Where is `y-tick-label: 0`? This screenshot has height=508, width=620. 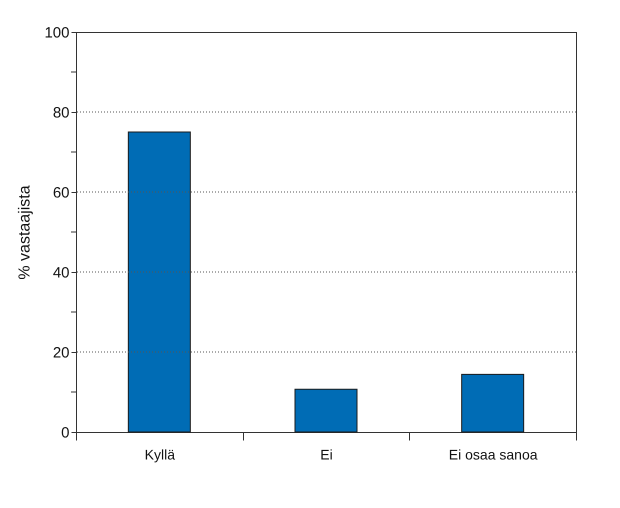 y-tick-label: 0 is located at coordinates (65, 433).